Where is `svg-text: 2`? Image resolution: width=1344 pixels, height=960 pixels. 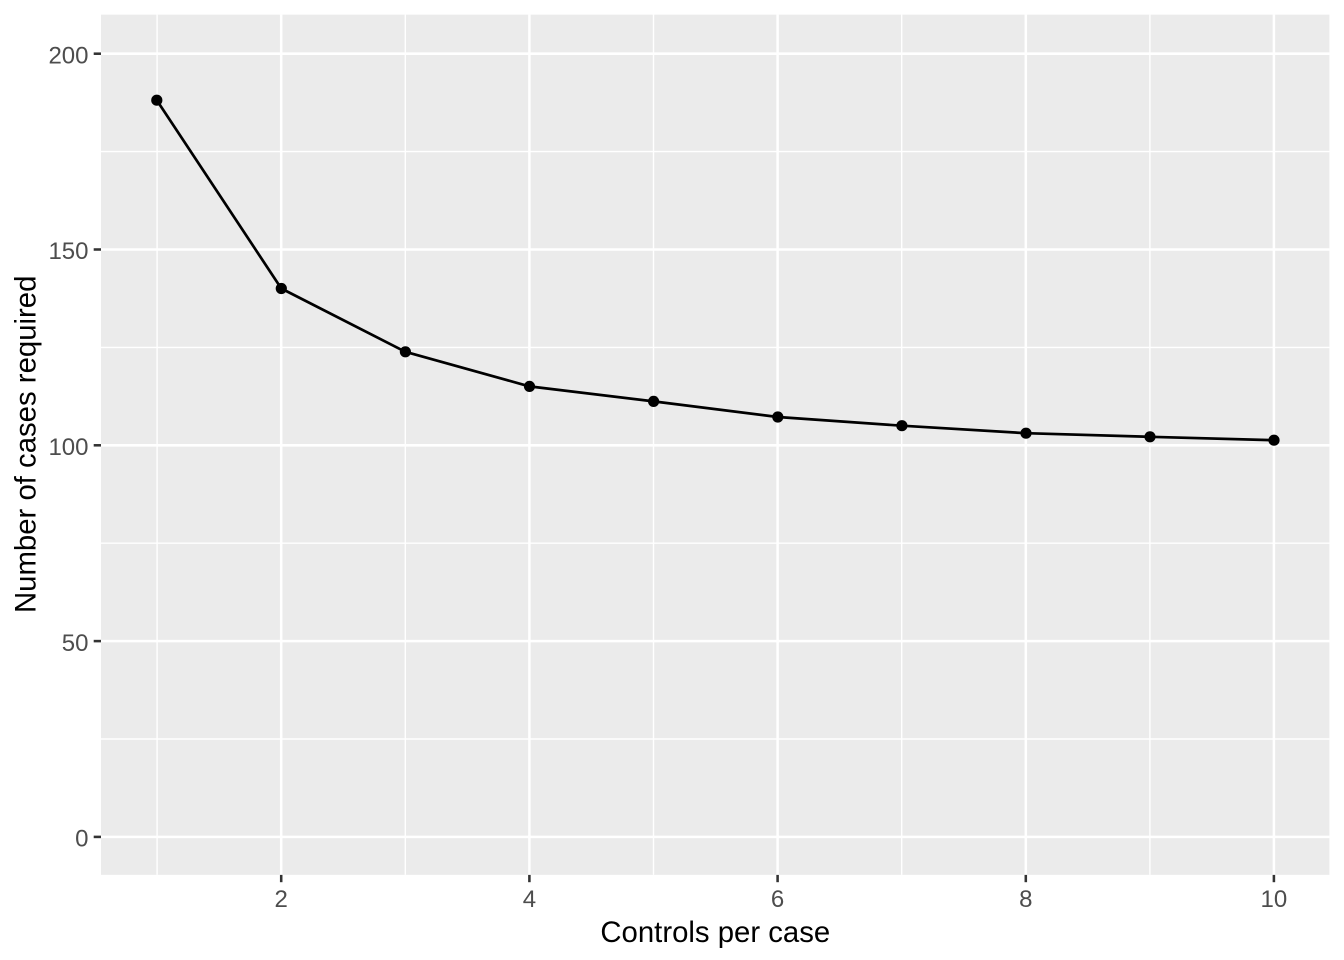 svg-text: 2 is located at coordinates (281, 899).